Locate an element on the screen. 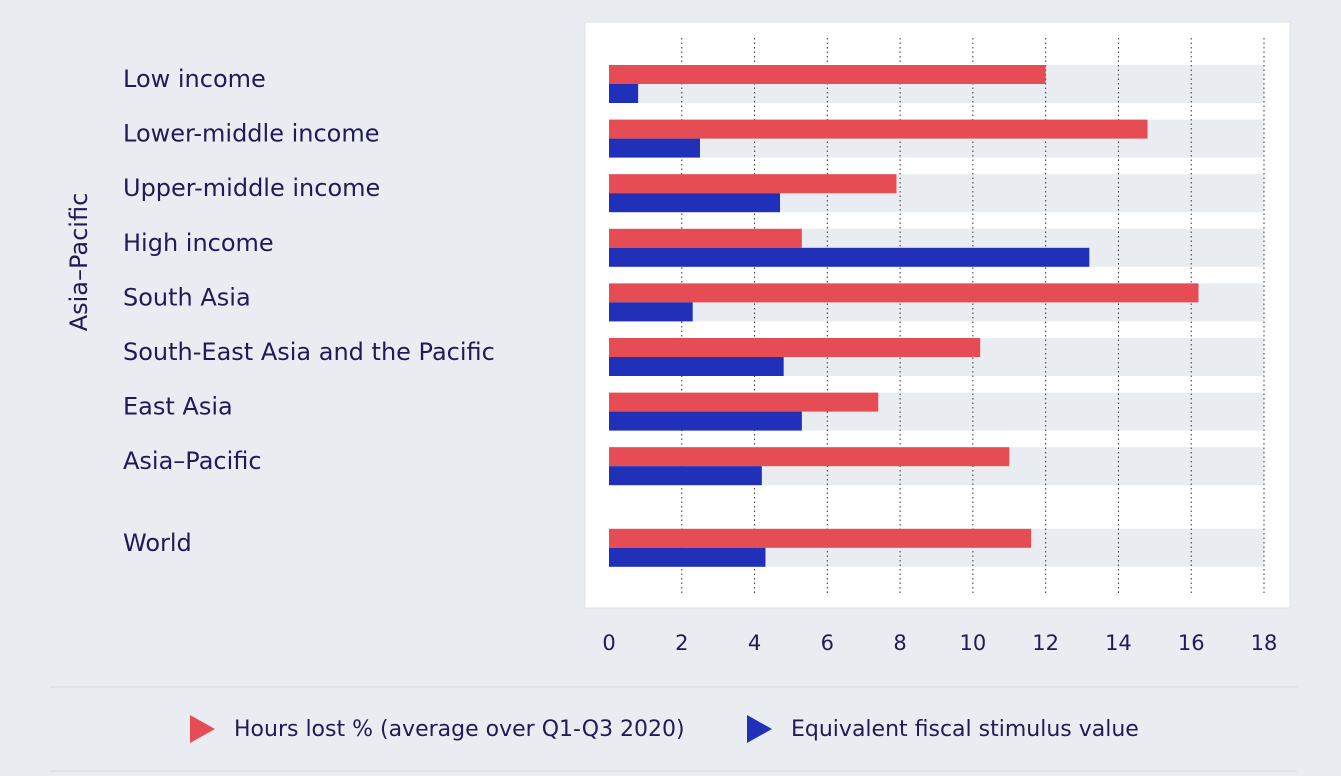 This screenshot has height=776, width=1341. legend-label: Hours lost % (average over Q1-Q3 2020) is located at coordinates (459, 729).